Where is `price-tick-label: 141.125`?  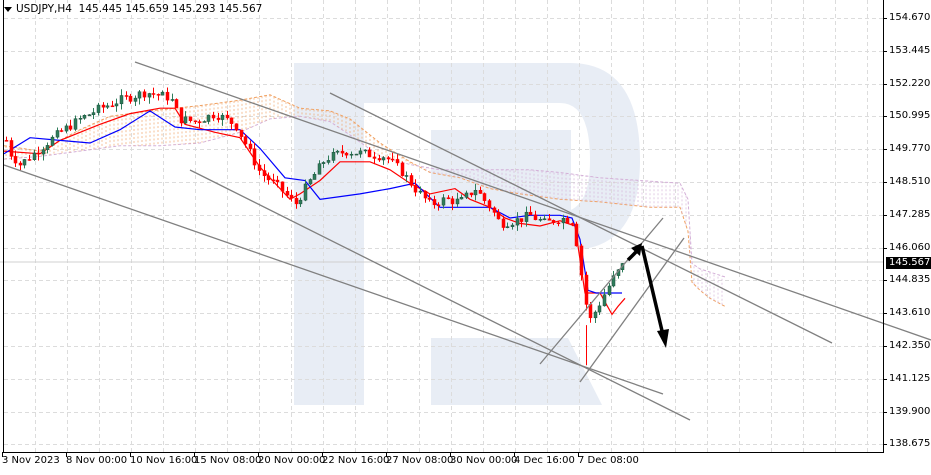 price-tick-label: 141.125 is located at coordinates (910, 378).